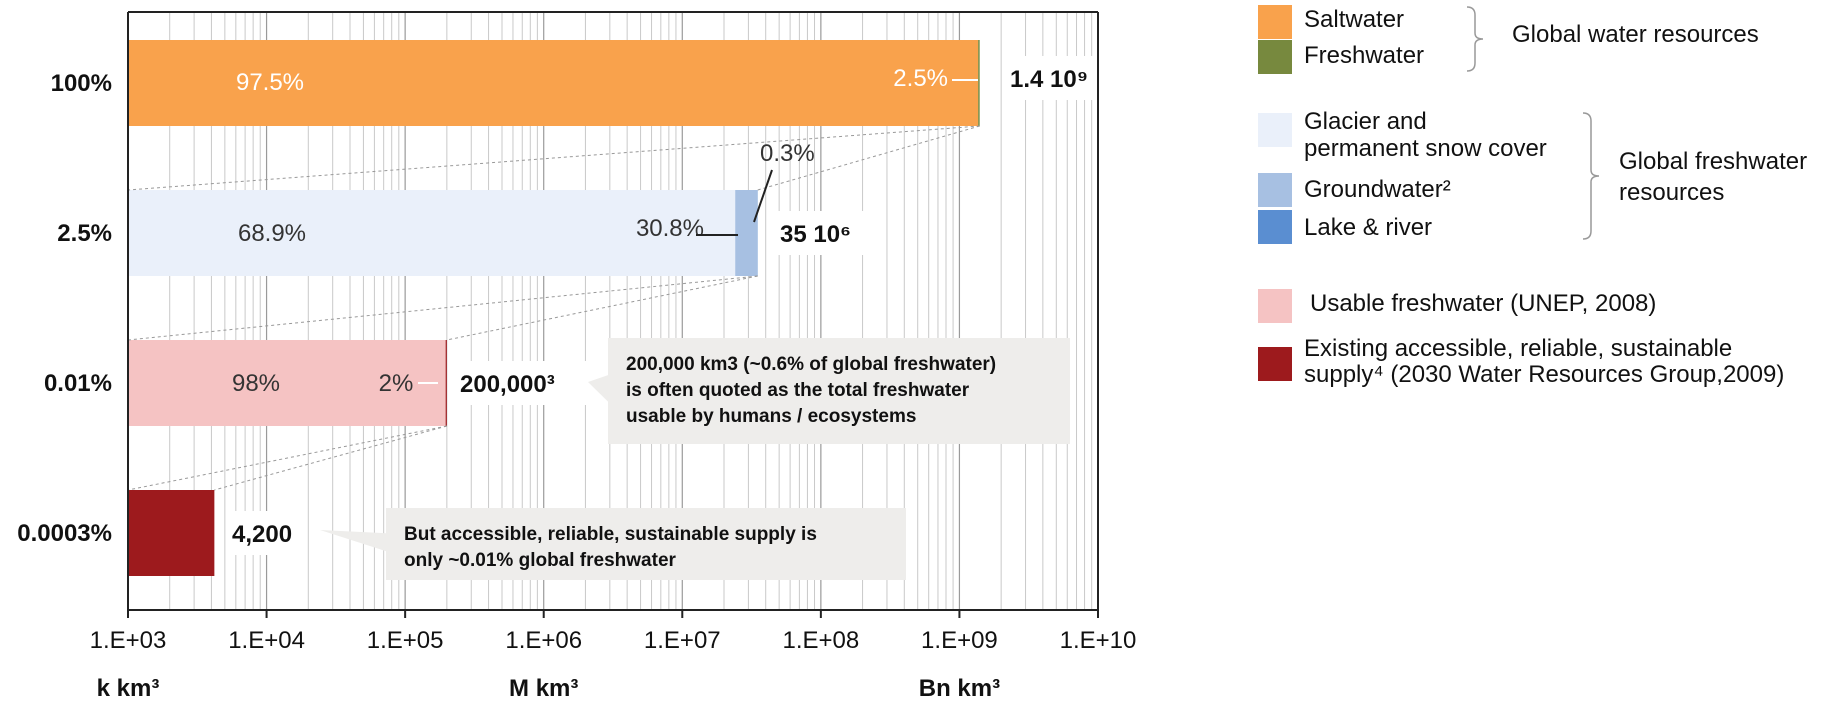 This screenshot has height=702, width=1841. Describe the element at coordinates (763, 196) in the screenshot. I see `leader-line` at that location.